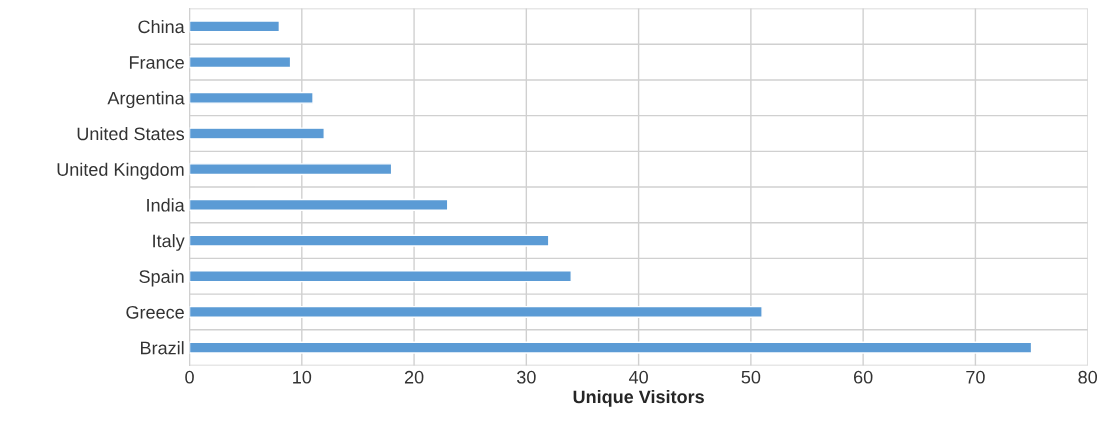 Image resolution: width=1102 pixels, height=430 pixels. Describe the element at coordinates (156, 62) in the screenshot. I see `y-tick-label: France` at that location.